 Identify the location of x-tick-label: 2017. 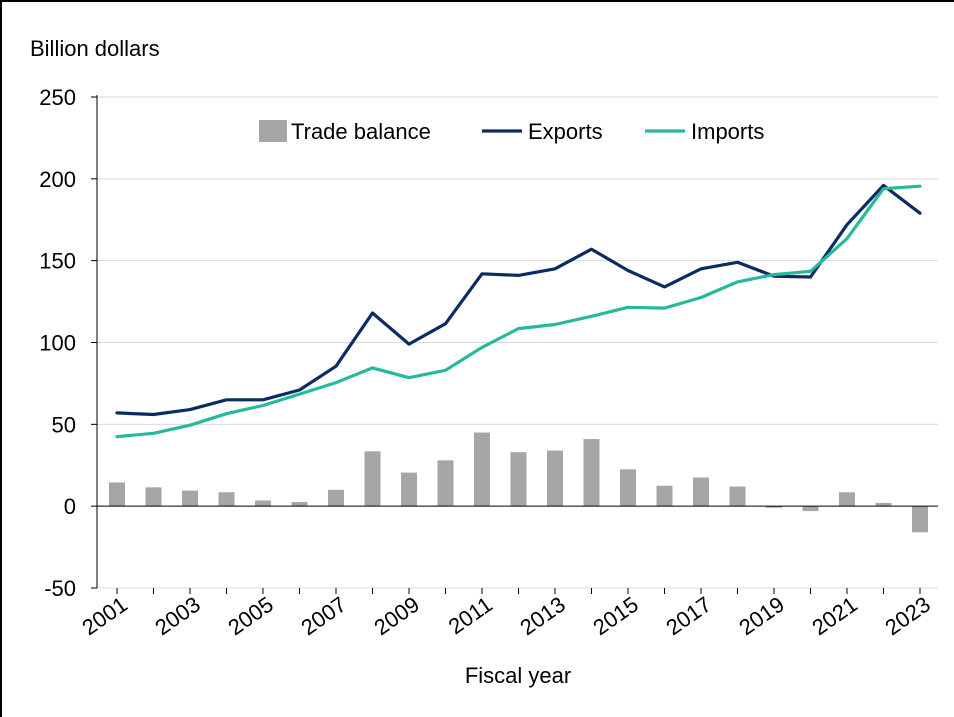
(688, 616).